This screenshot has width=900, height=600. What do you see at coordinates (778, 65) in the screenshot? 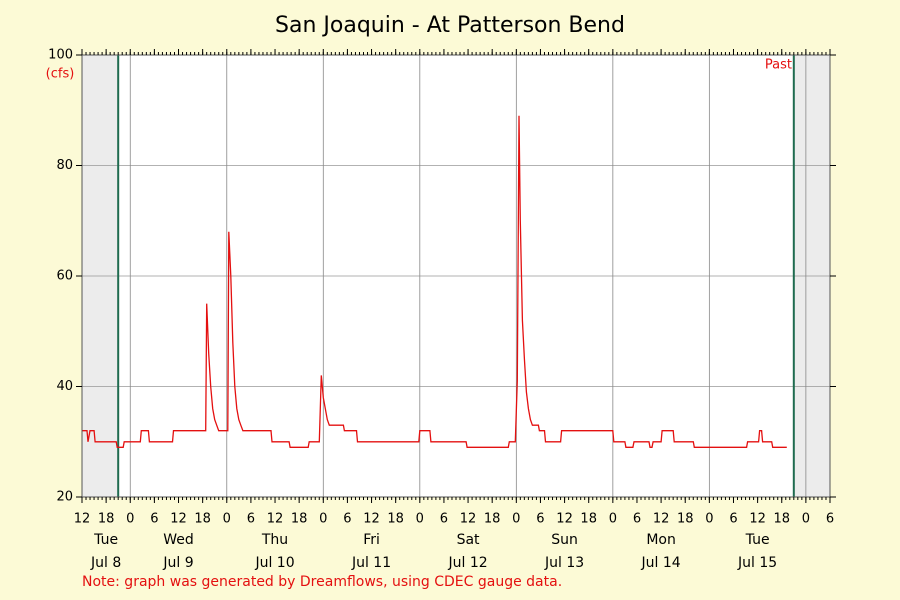
I see `past-label: Past` at bounding box center [778, 65].